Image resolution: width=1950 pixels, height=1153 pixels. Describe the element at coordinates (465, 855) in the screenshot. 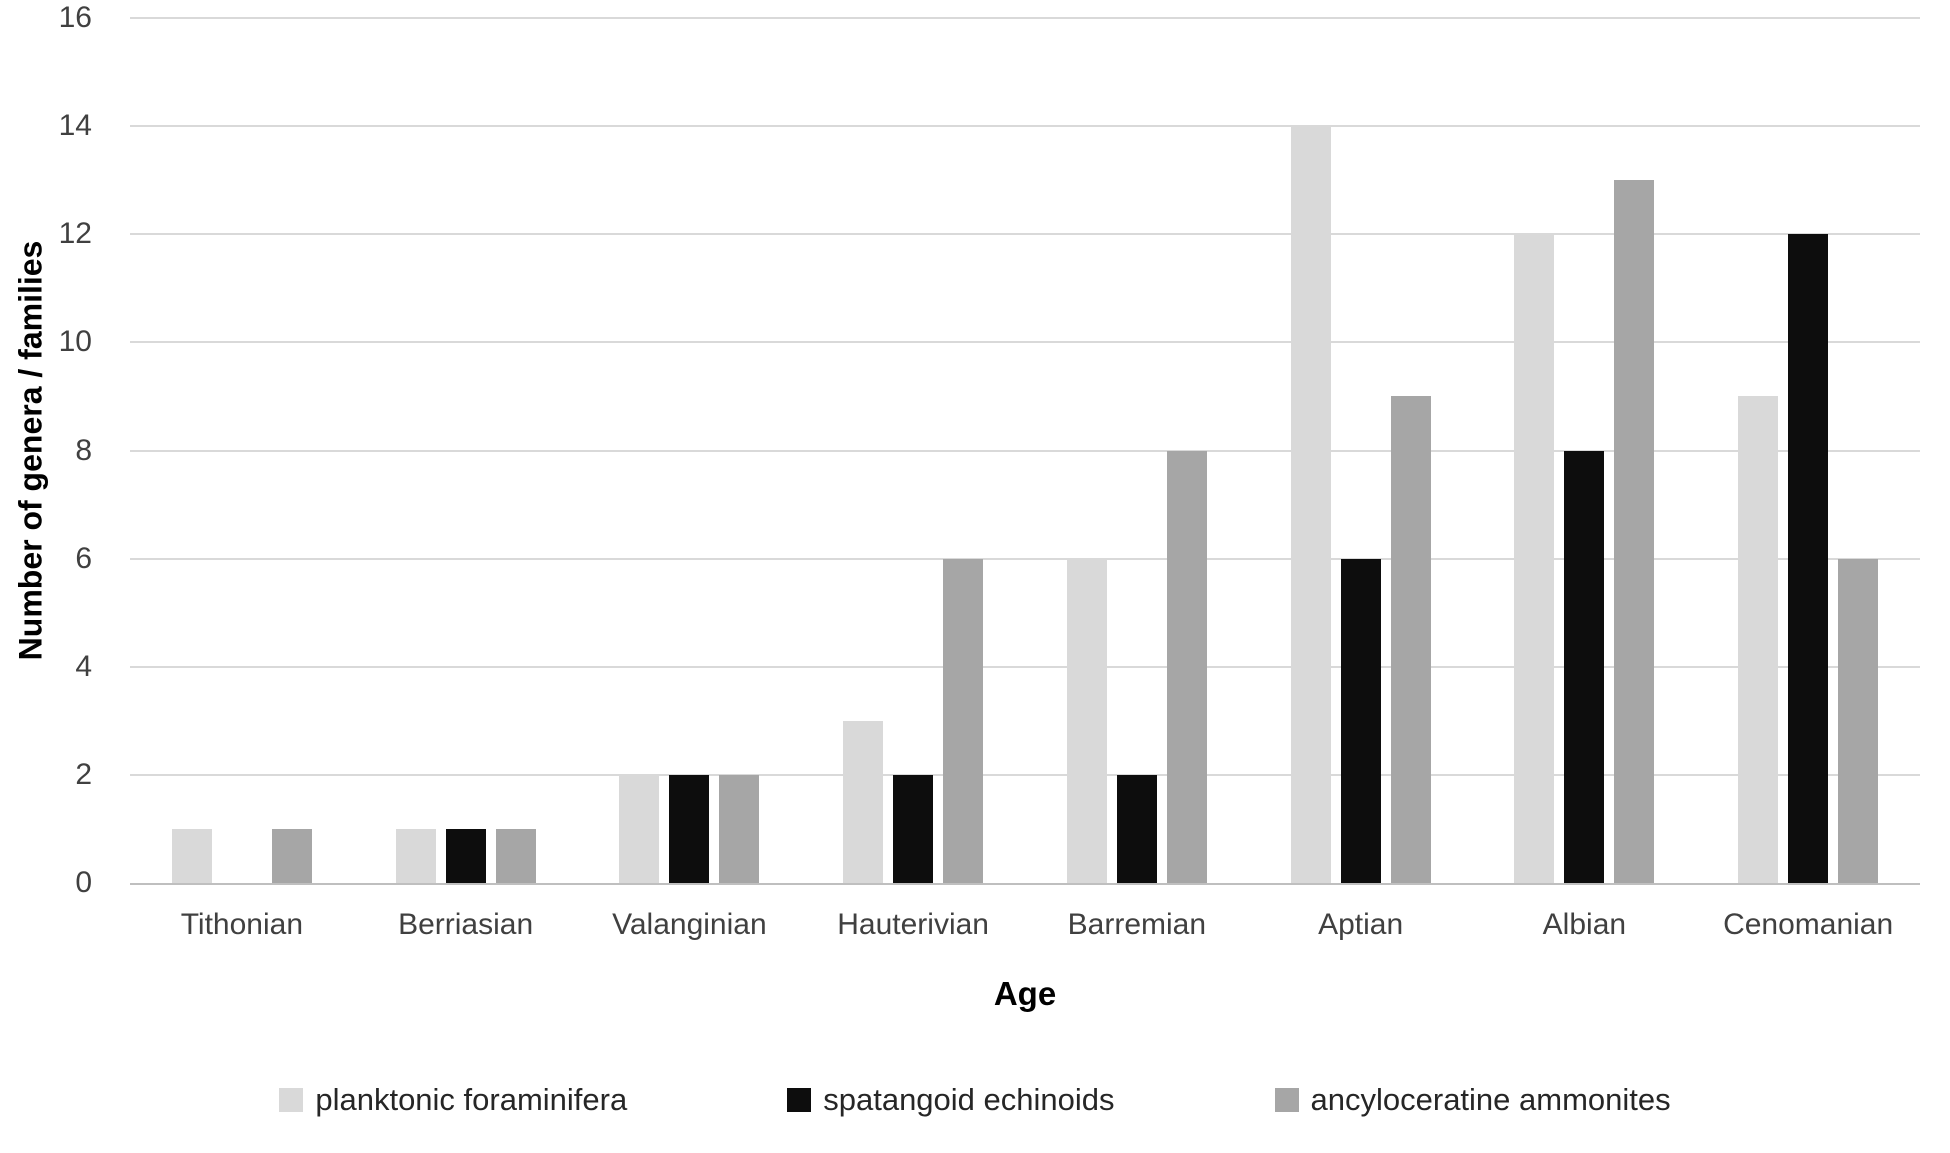

I see `bar-spatangoid-echinoids-berriasian` at that location.